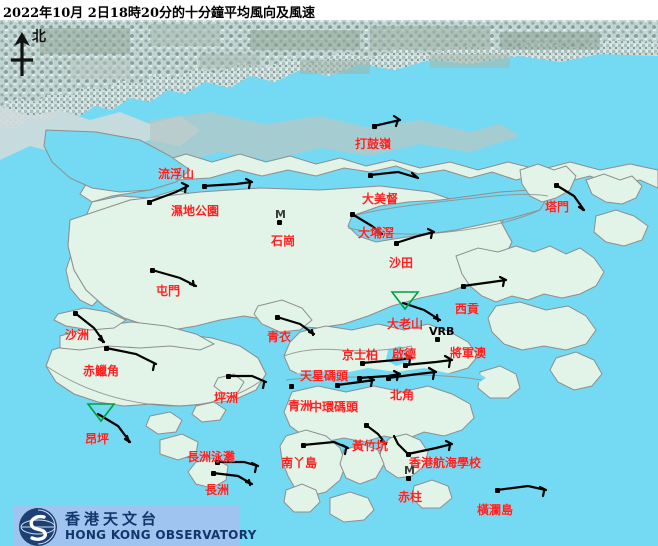 The height and width of the screenshot is (546, 658). What do you see at coordinates (97, 439) in the screenshot?
I see `station-label: 昂坪` at bounding box center [97, 439].